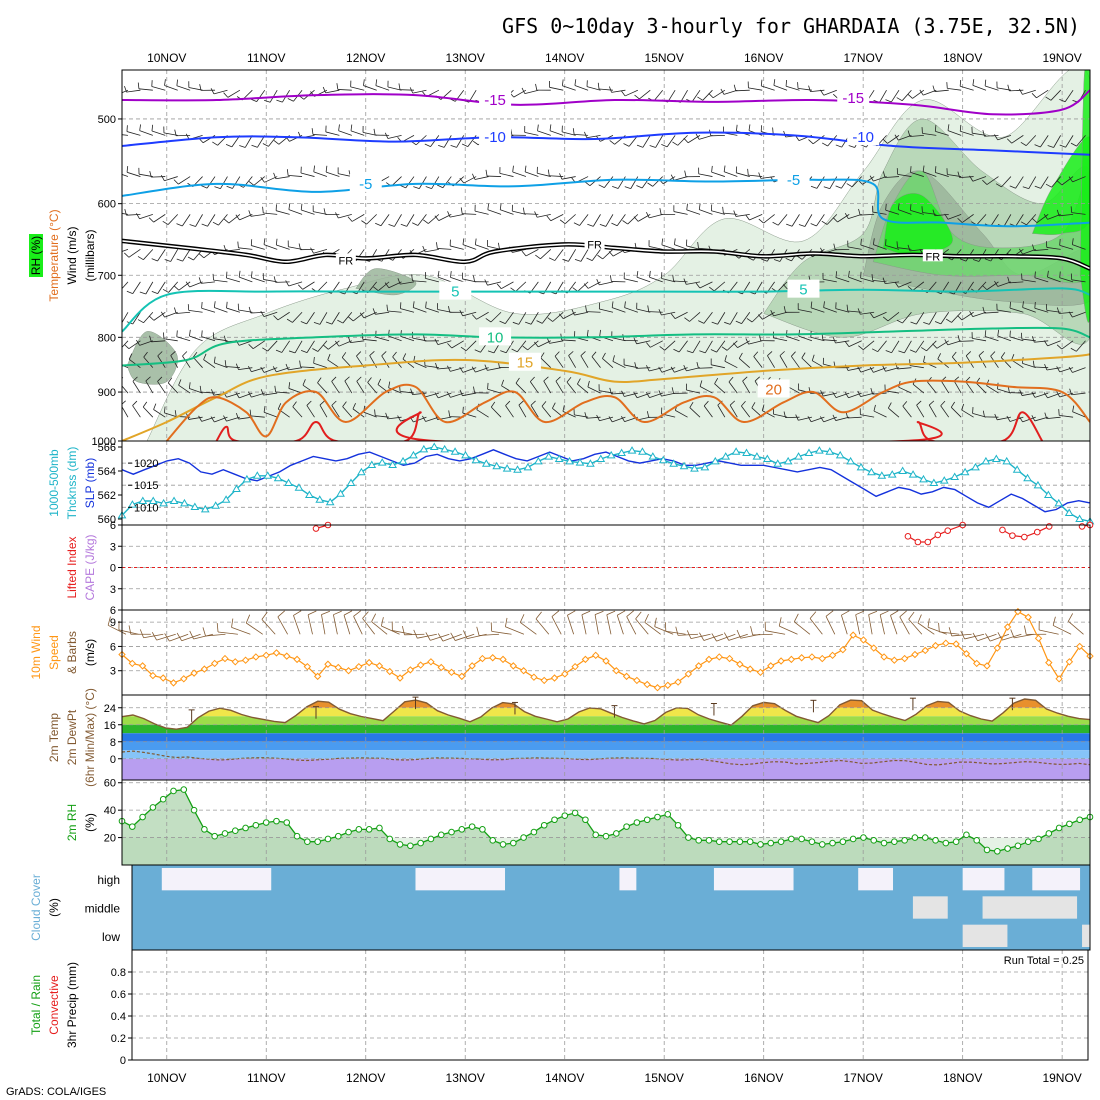  Describe the element at coordinates (113, 623) in the screenshot. I see `tick-label: 9` at that location.